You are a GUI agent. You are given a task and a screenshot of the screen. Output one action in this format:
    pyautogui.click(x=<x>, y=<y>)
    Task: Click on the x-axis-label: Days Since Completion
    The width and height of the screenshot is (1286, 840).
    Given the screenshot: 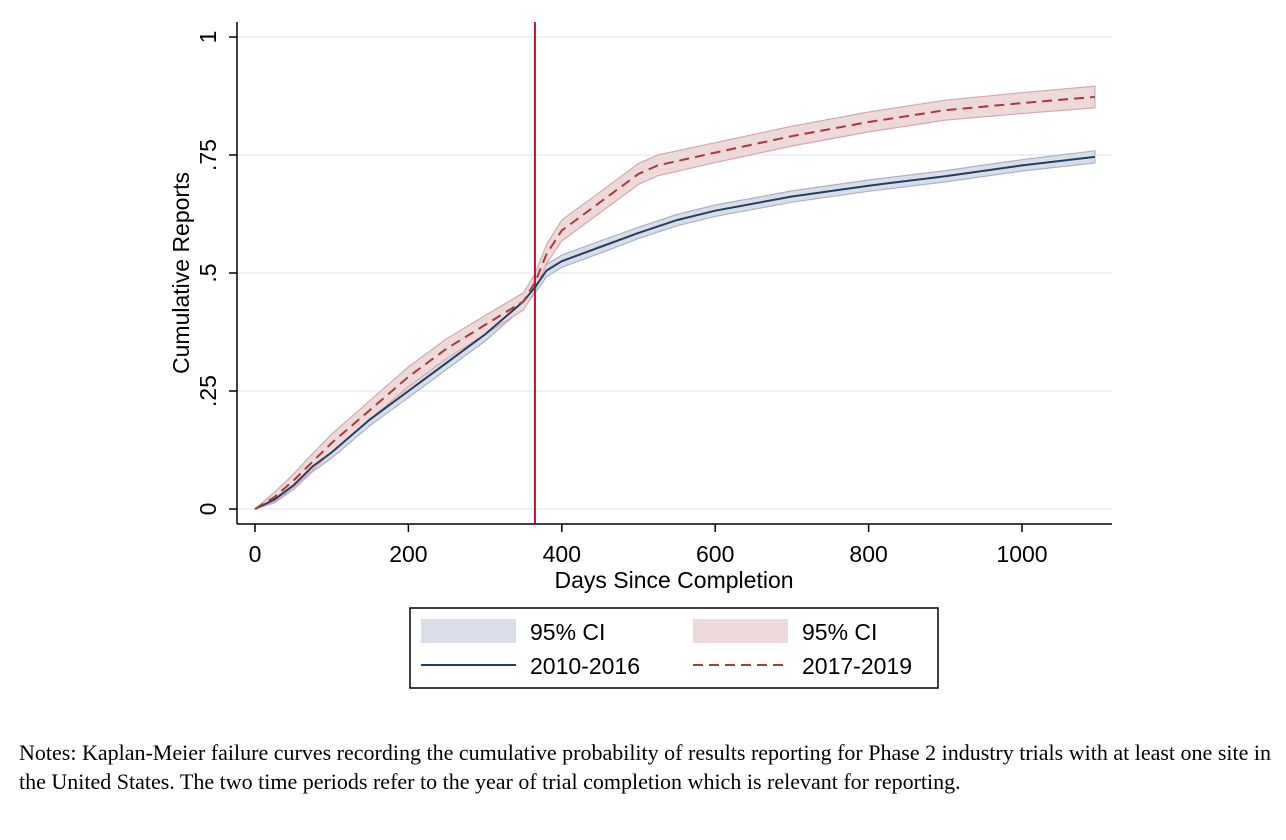 What is the action you would take?
    pyautogui.click(x=673, y=580)
    